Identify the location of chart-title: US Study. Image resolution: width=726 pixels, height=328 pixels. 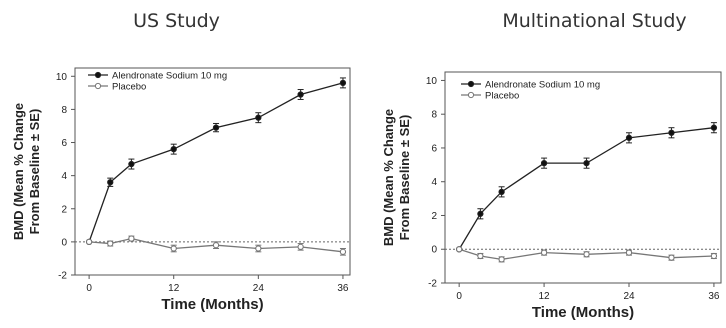
(176, 21).